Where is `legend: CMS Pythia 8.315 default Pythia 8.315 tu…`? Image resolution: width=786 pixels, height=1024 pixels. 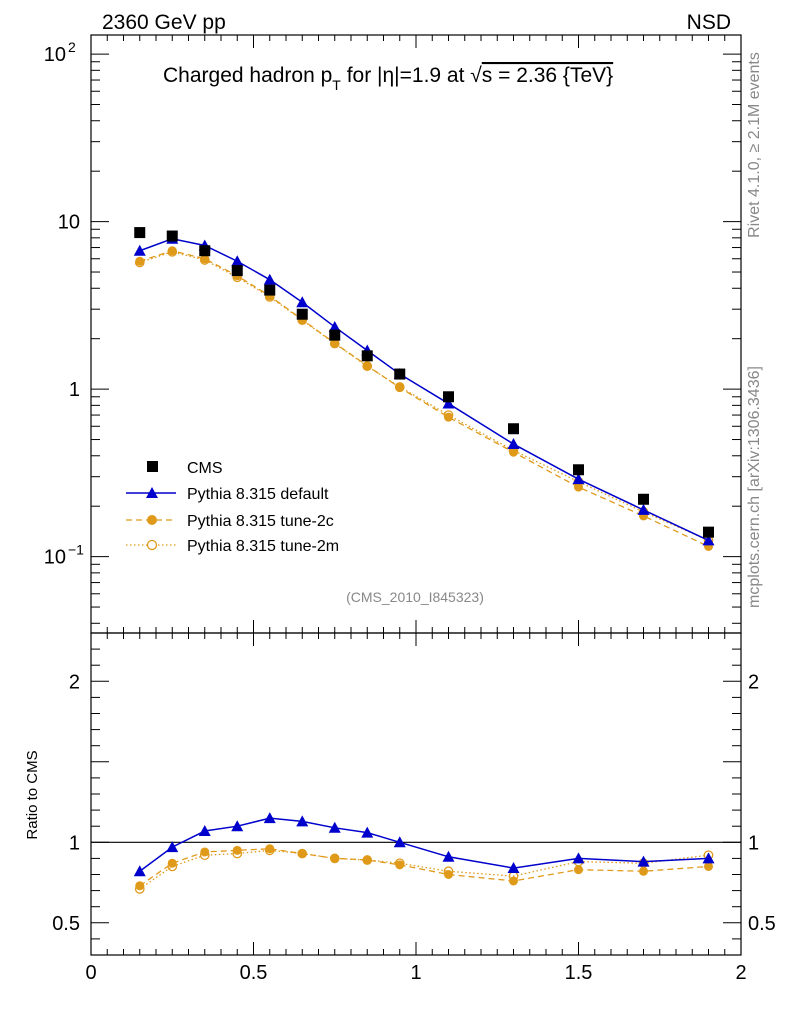
legend: CMS Pythia 8.315 default Pythia 8.315 tu… is located at coordinates (232, 507).